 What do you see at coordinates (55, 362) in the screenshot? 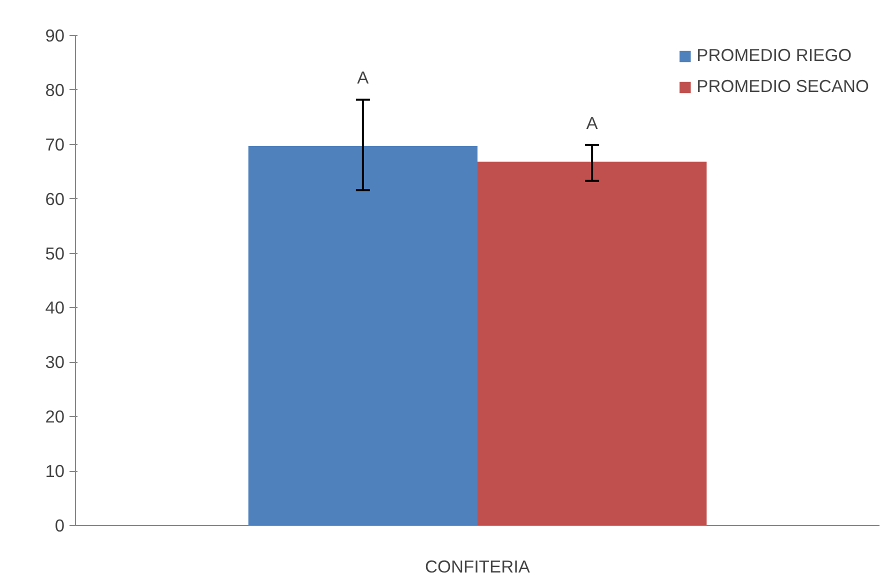
I see `y-tick-label: 30` at bounding box center [55, 362].